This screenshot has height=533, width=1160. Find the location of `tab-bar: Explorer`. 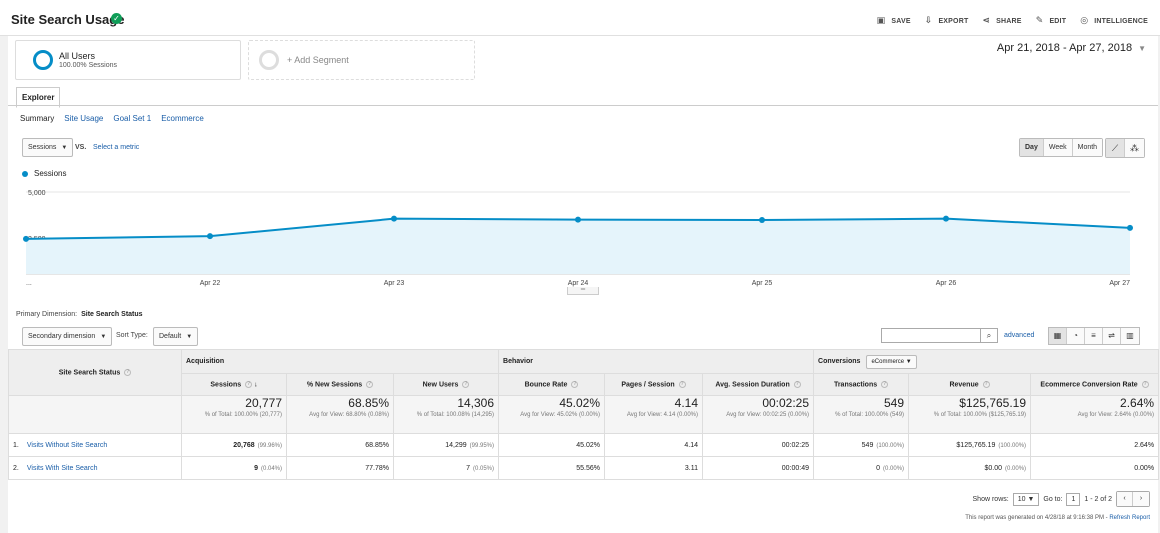

tab-bar: Explorer is located at coordinates (38, 97).